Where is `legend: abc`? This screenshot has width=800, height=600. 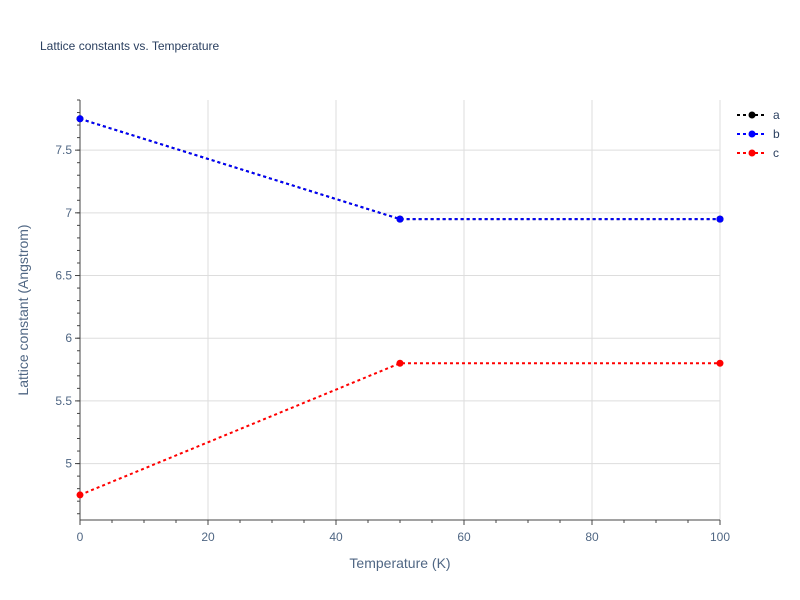
legend: abc is located at coordinates (758, 134).